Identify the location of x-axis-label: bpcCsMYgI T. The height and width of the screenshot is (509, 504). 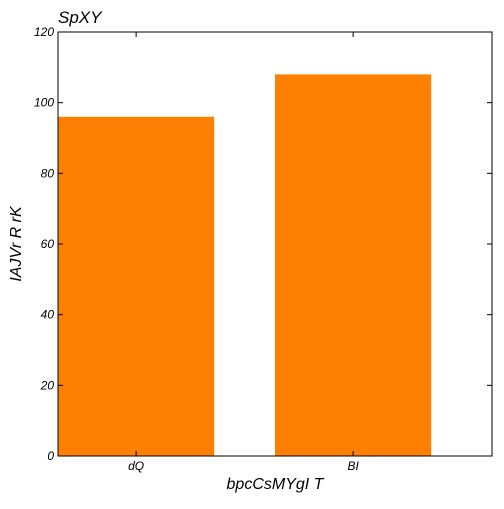
(276, 484).